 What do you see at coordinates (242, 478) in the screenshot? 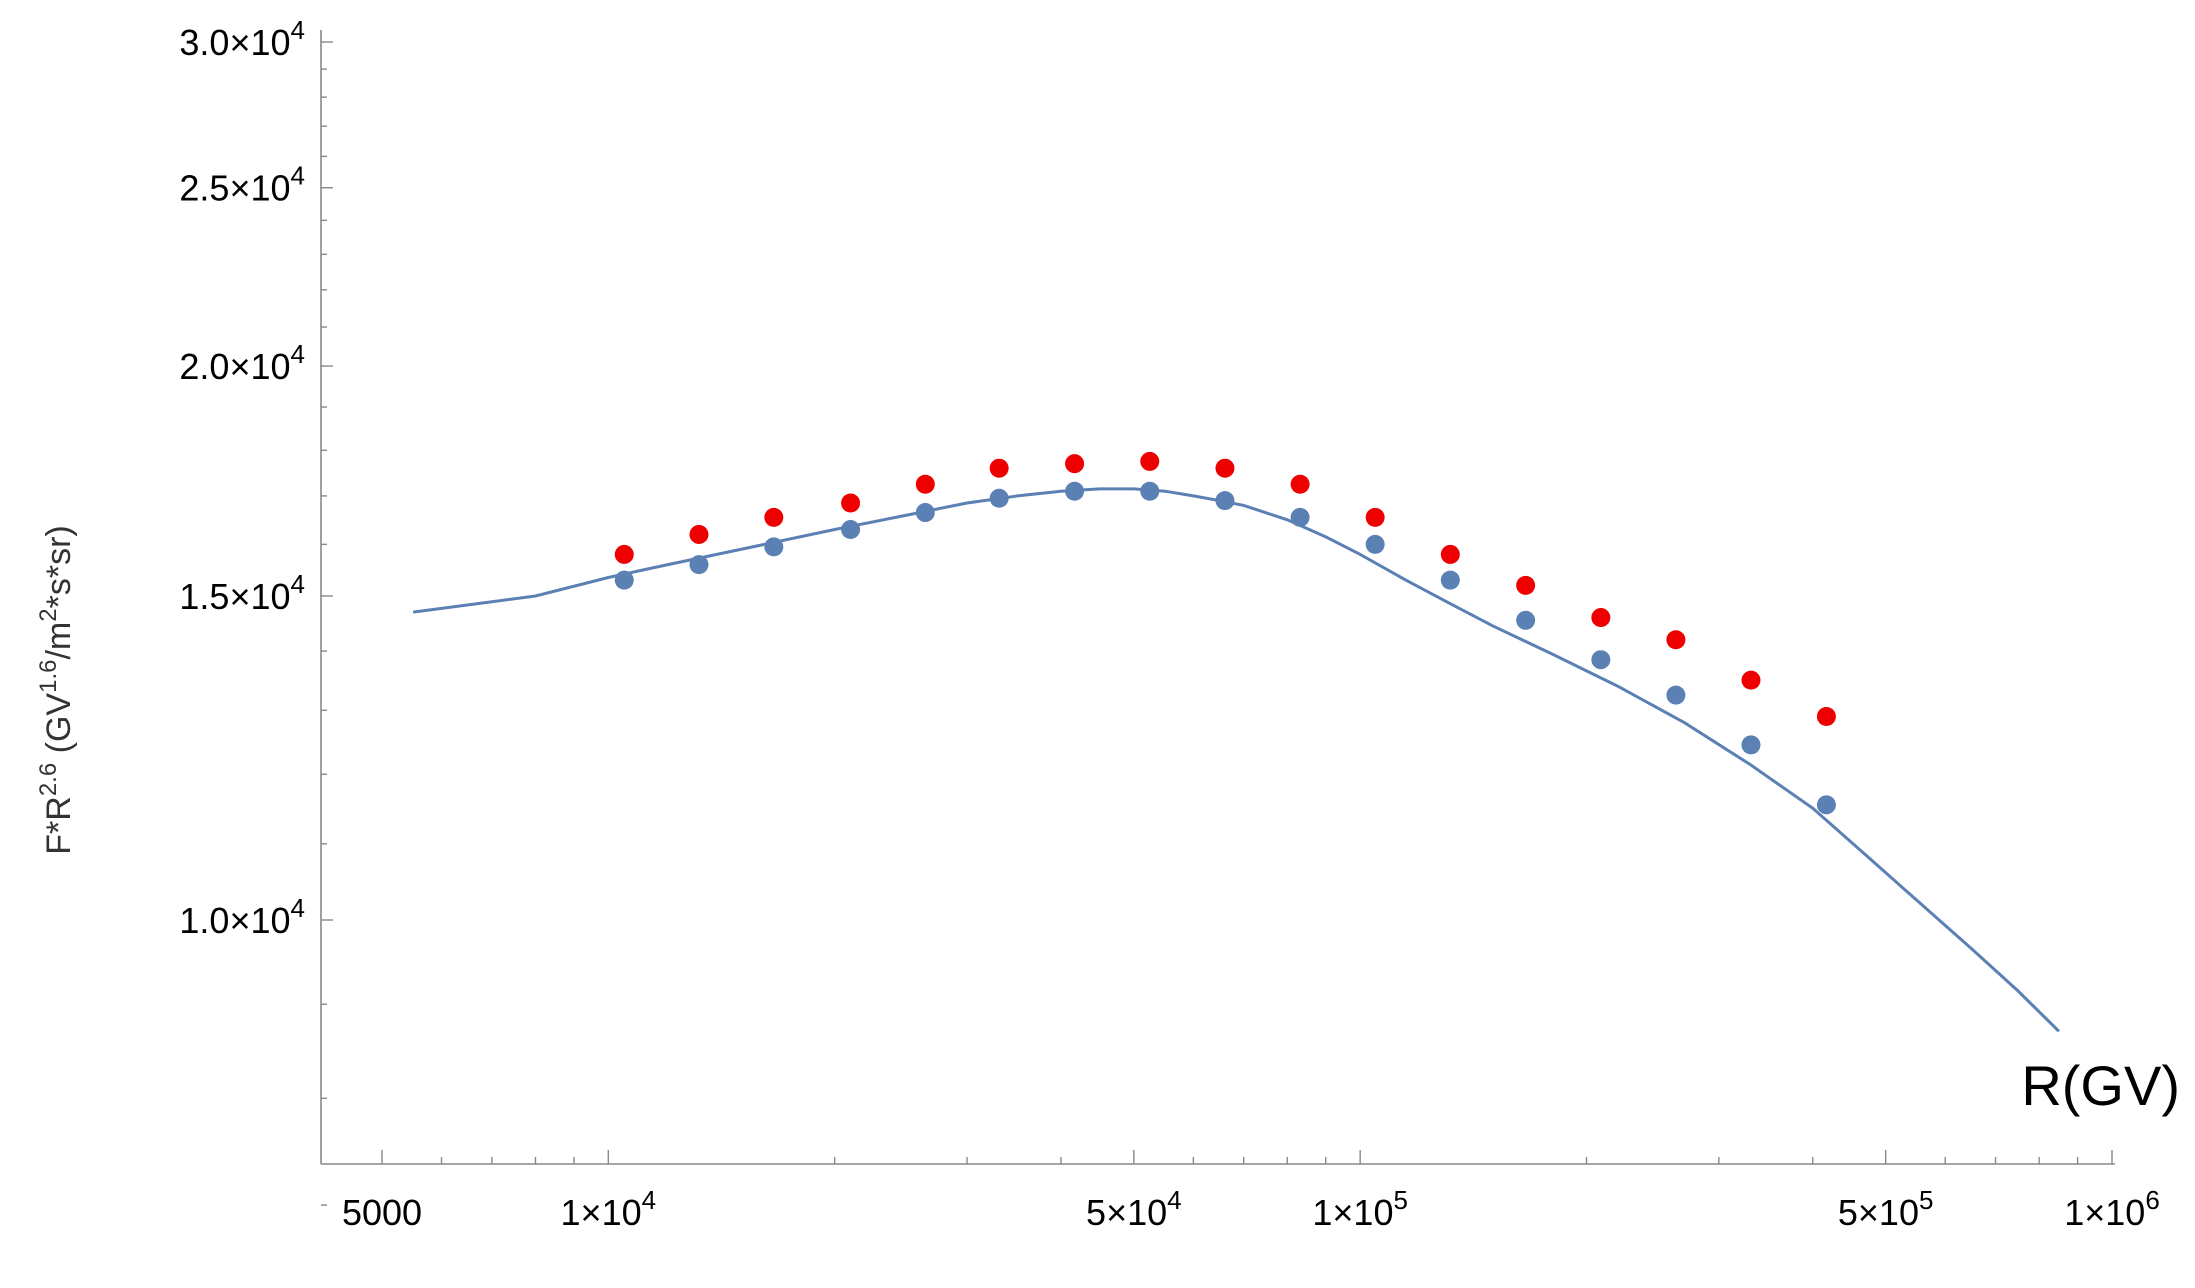
I see `y-tick-labels: 1.0×10⁴ 1.5×10⁴ 2.0×10⁴ 2.5×10⁴ 3.0×10⁴` at bounding box center [242, 478].